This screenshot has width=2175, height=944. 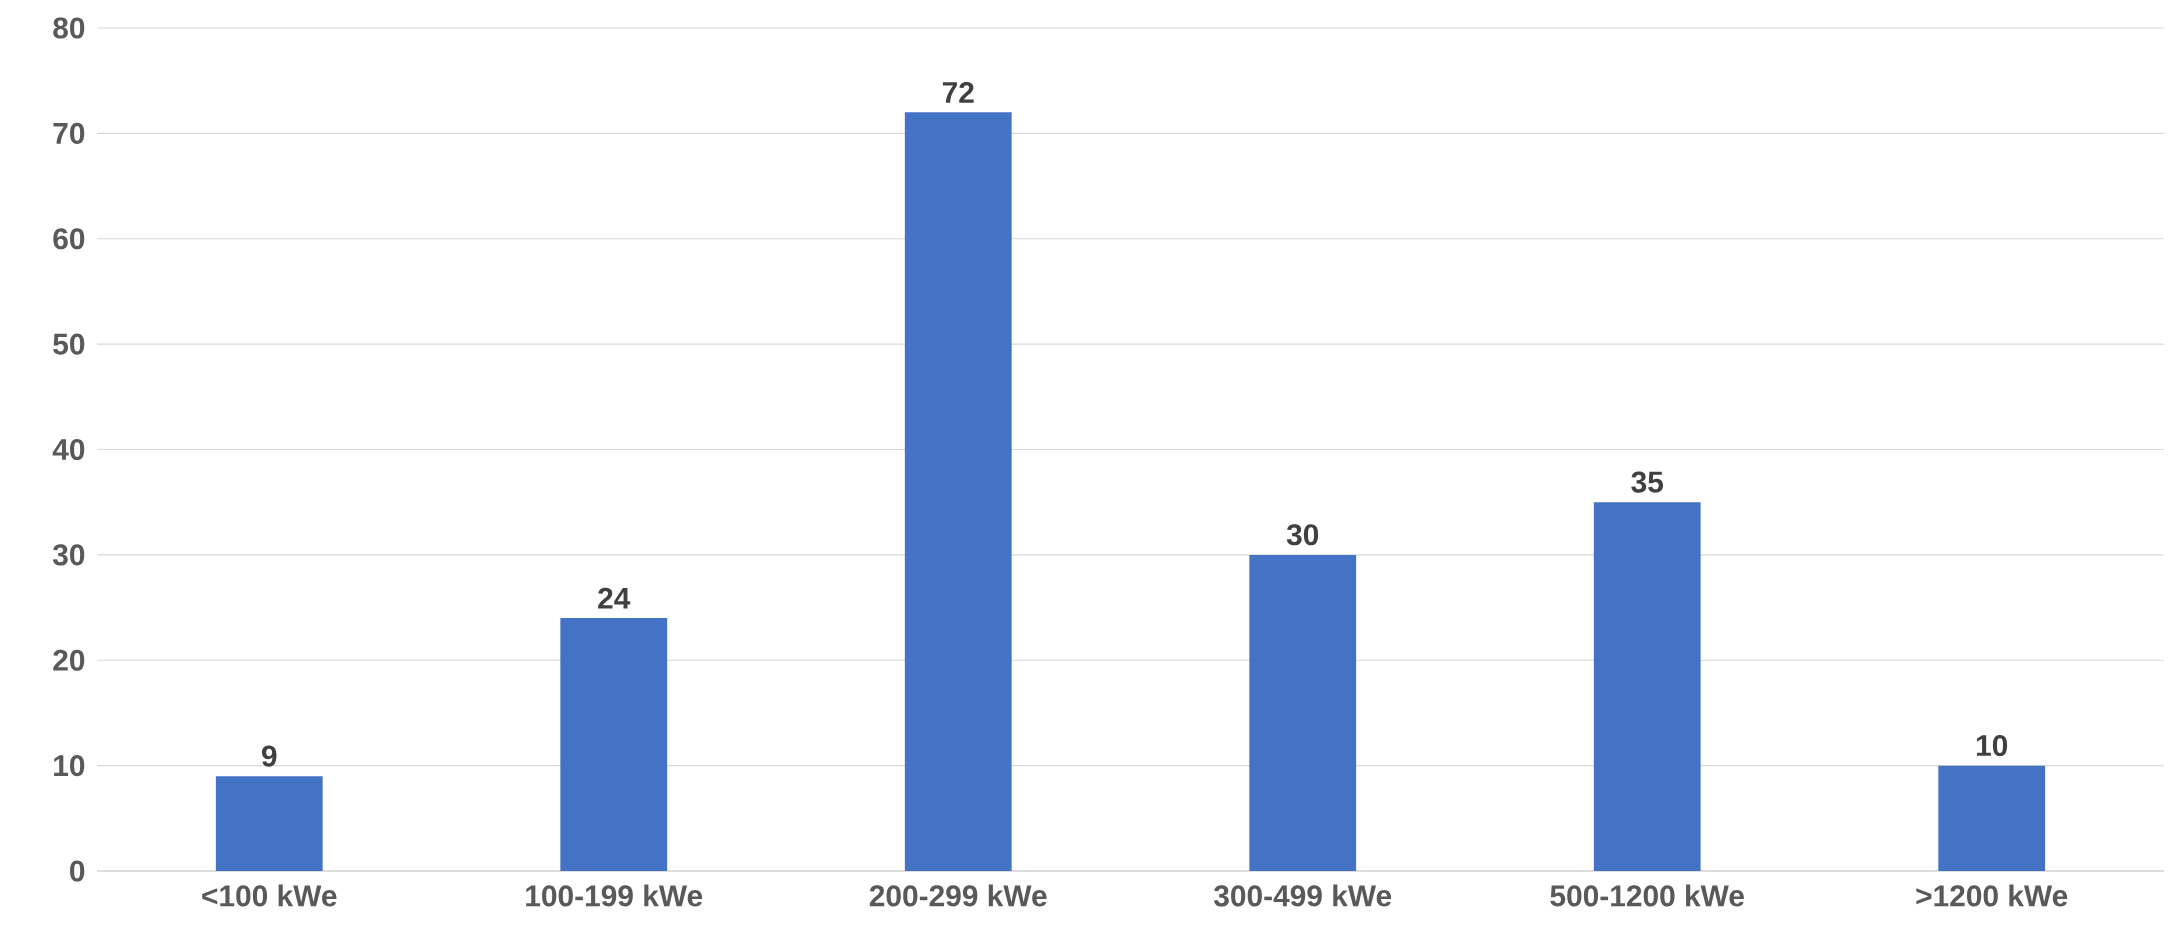 I want to click on data-label: 35, so click(x=1647, y=482).